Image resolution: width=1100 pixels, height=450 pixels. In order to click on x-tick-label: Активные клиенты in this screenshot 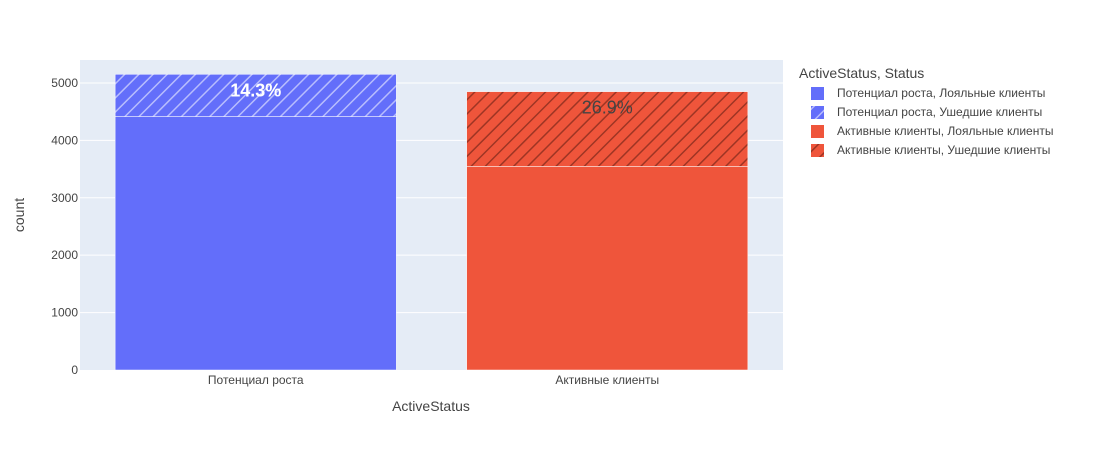, I will do `click(607, 380)`.